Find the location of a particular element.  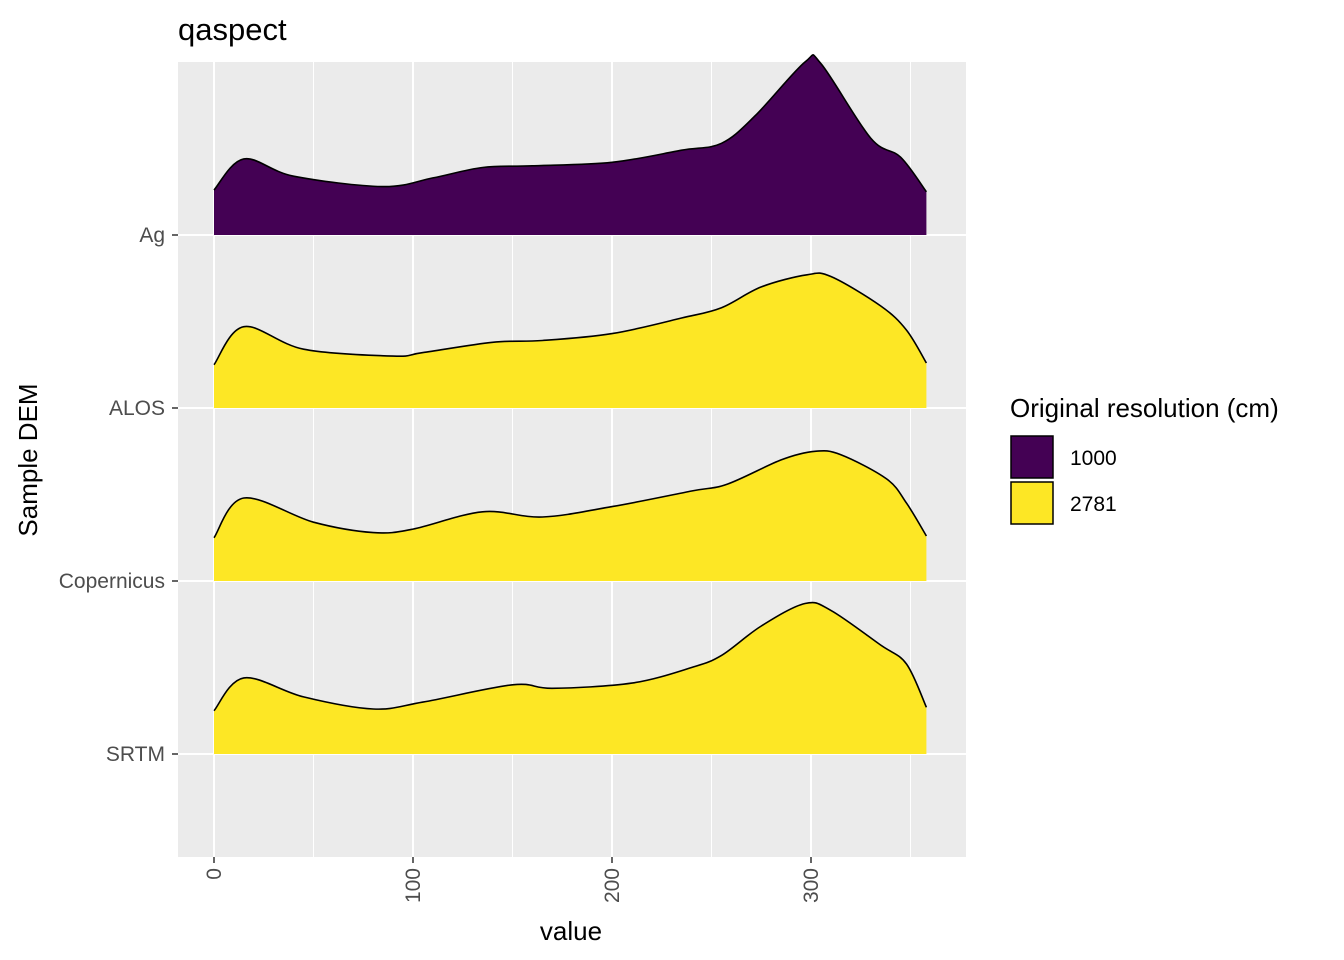

ridge-area-copernicus is located at coordinates (570, 515).